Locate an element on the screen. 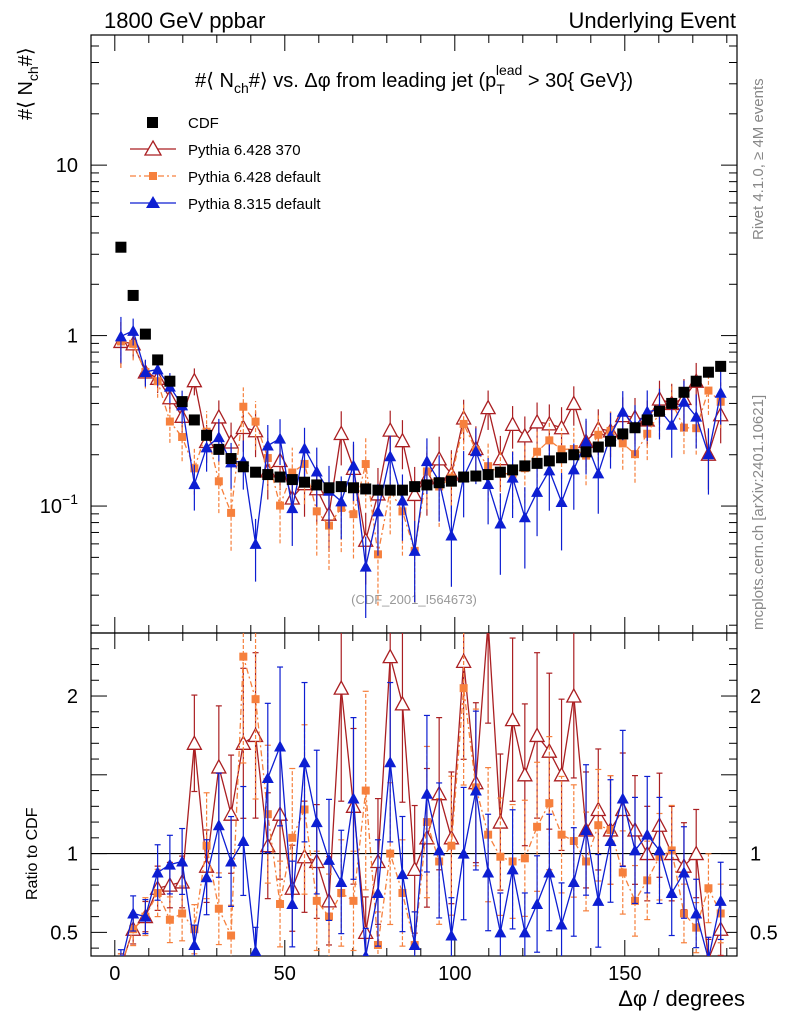  y-tick-label: 1 is located at coordinates (72, 337).